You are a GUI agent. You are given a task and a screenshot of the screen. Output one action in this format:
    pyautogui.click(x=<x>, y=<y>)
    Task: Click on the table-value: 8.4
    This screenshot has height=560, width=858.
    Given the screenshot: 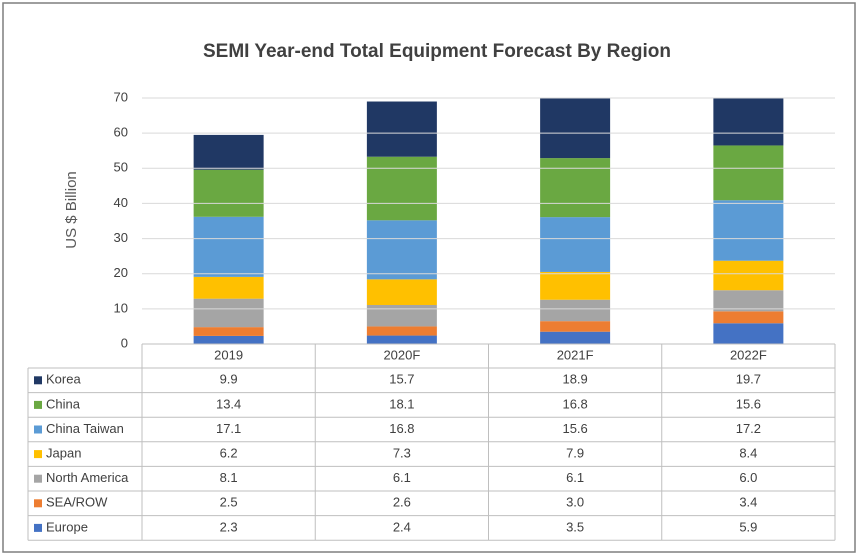 What is the action you would take?
    pyautogui.click(x=748, y=453)
    